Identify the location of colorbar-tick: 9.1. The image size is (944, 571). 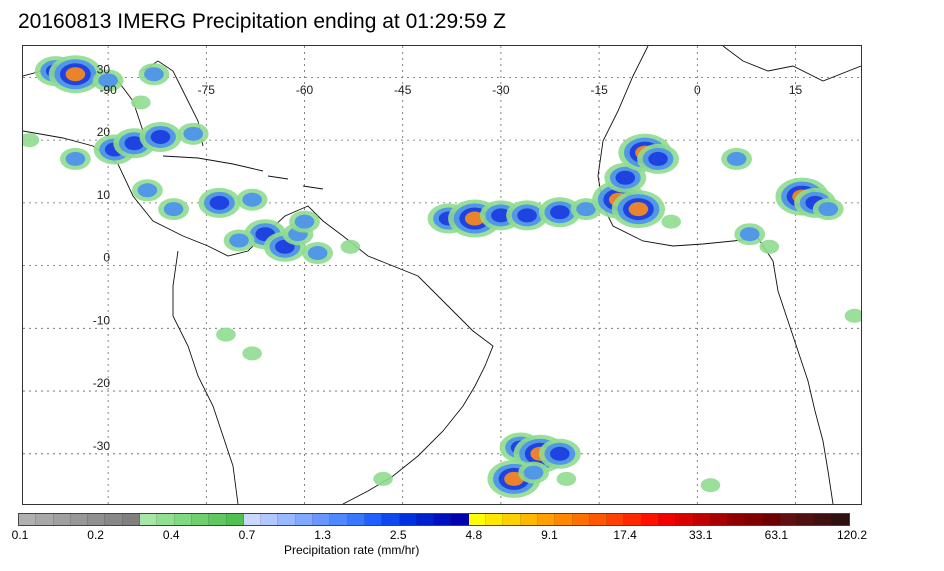
(549, 535).